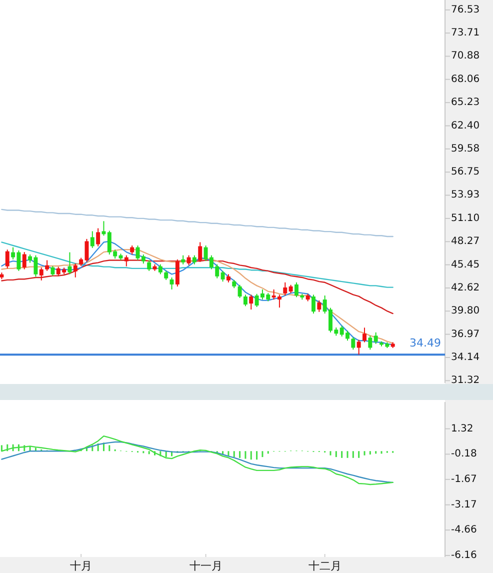 The width and height of the screenshot is (493, 573). Describe the element at coordinates (464, 504) in the screenshot. I see `y-tick-label: -3.17` at that location.